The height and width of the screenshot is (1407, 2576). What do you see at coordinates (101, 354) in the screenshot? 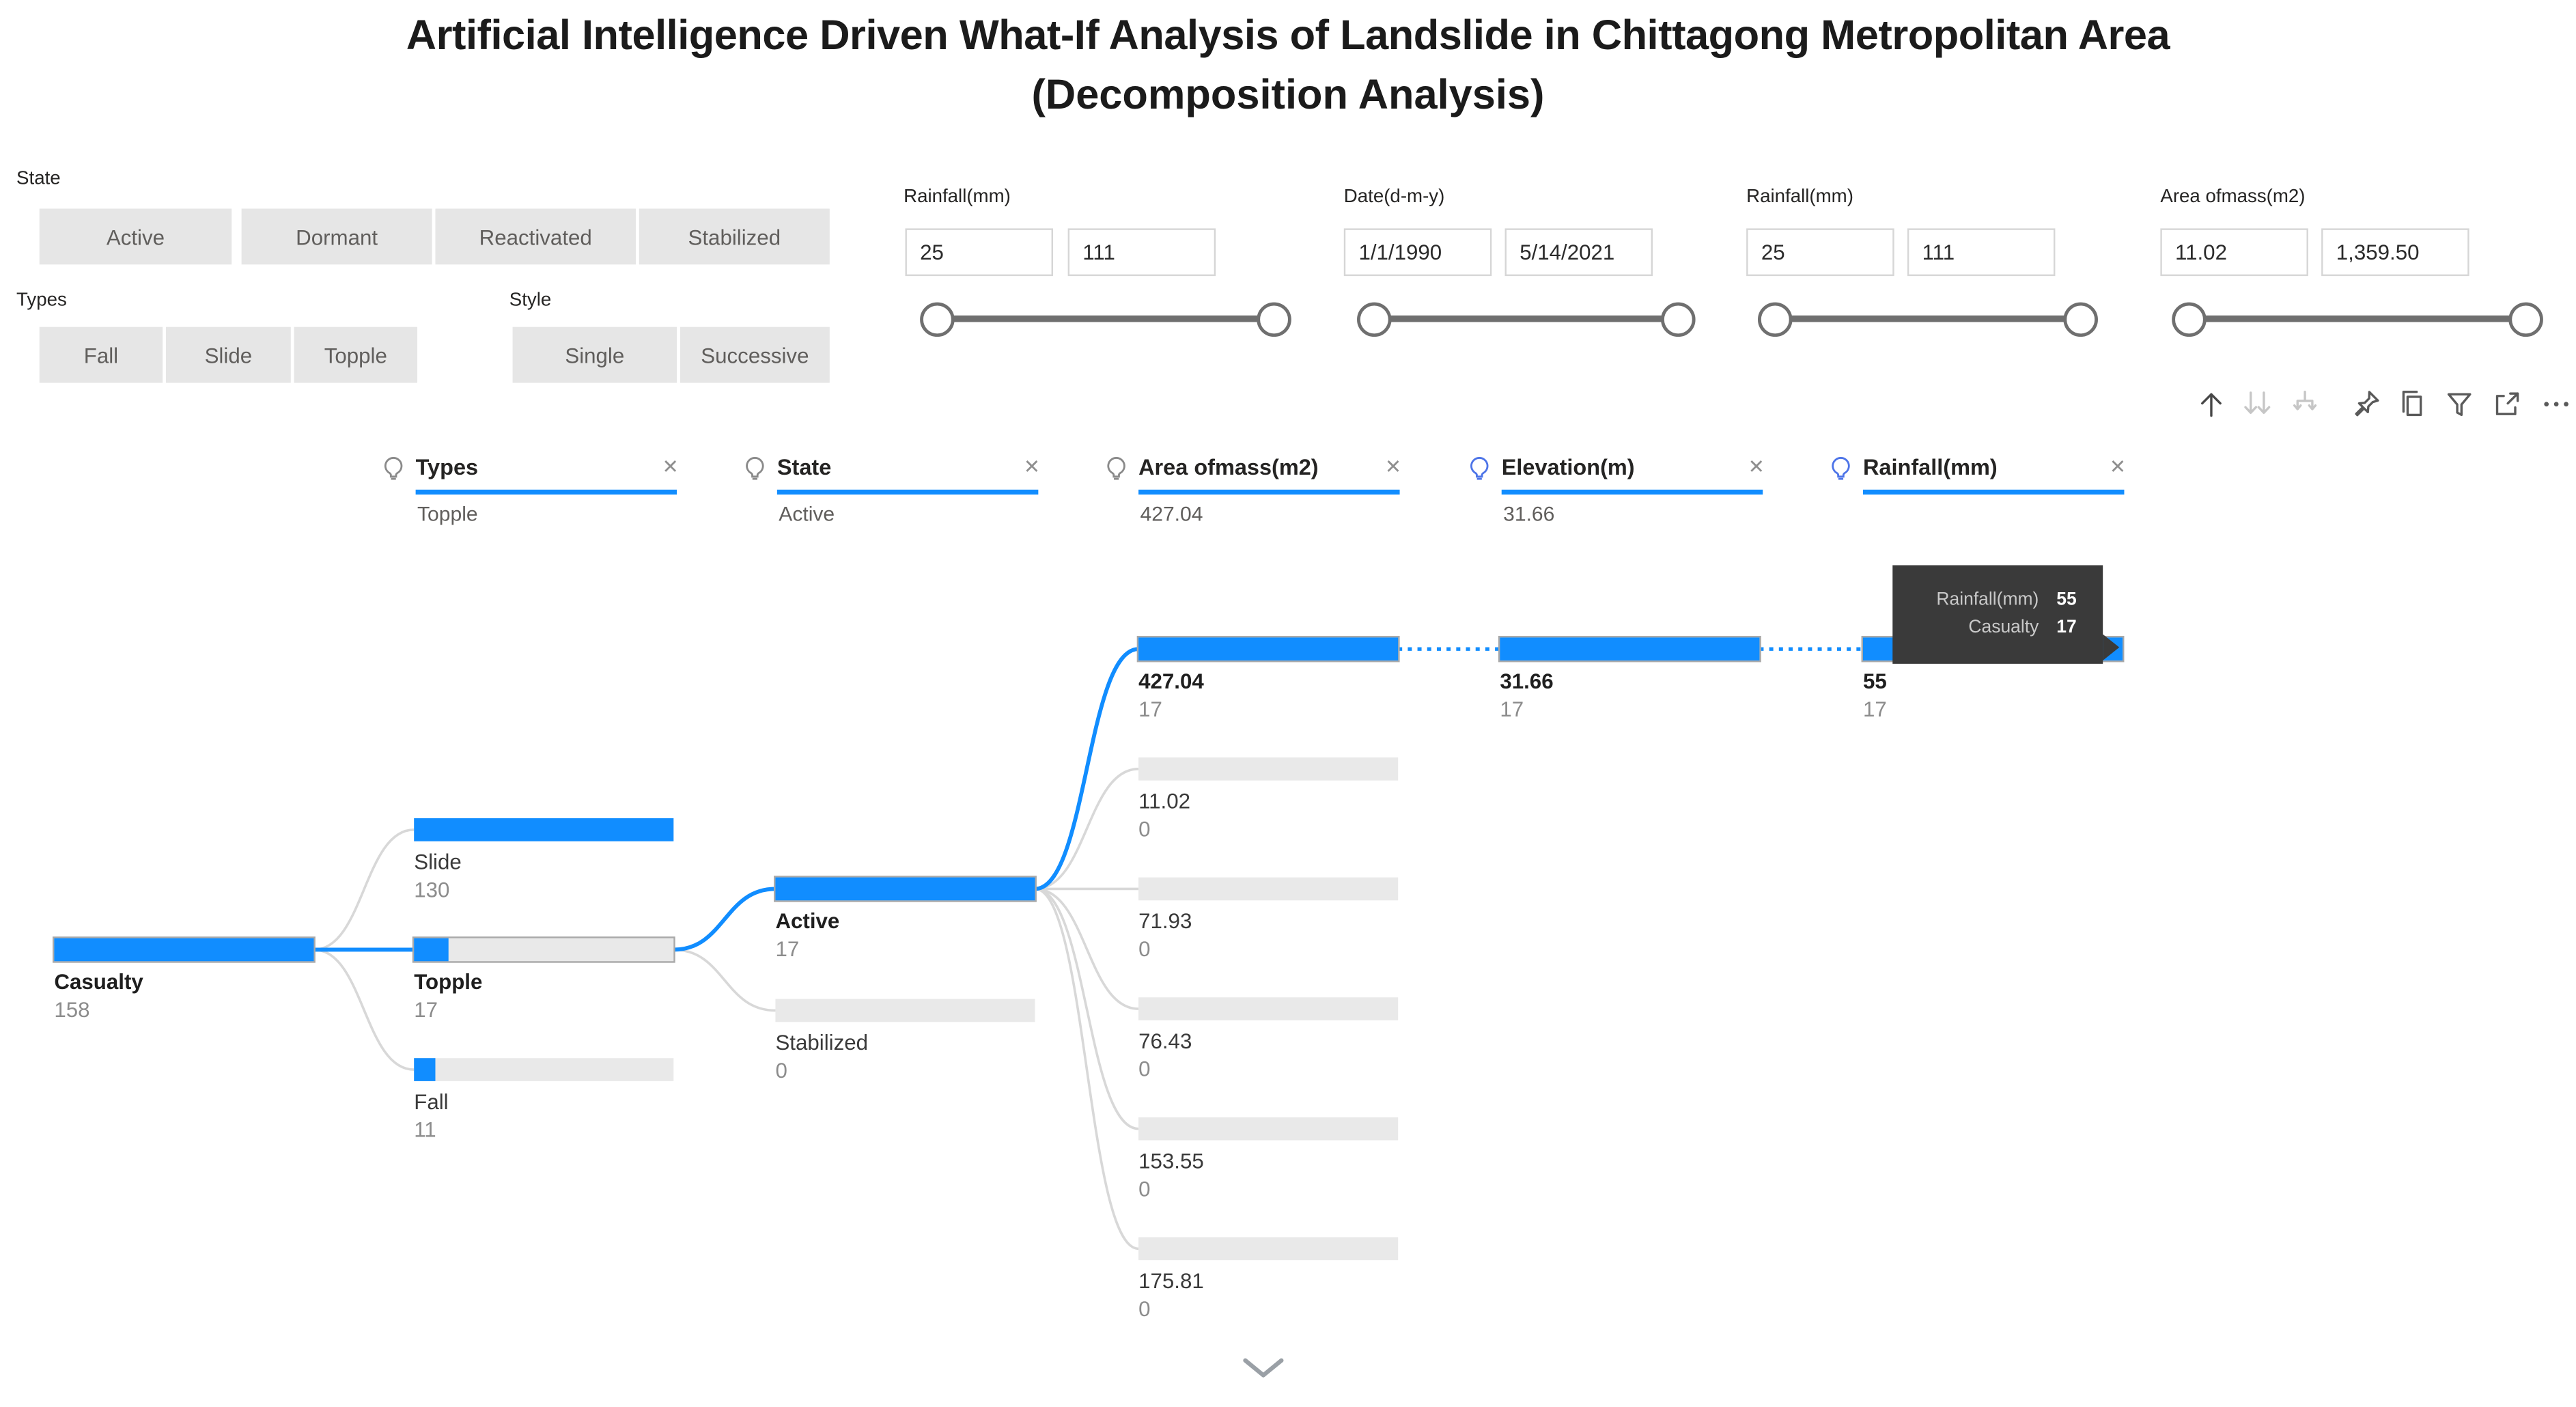
I see `slicer-types-fall: Fall` at bounding box center [101, 354].